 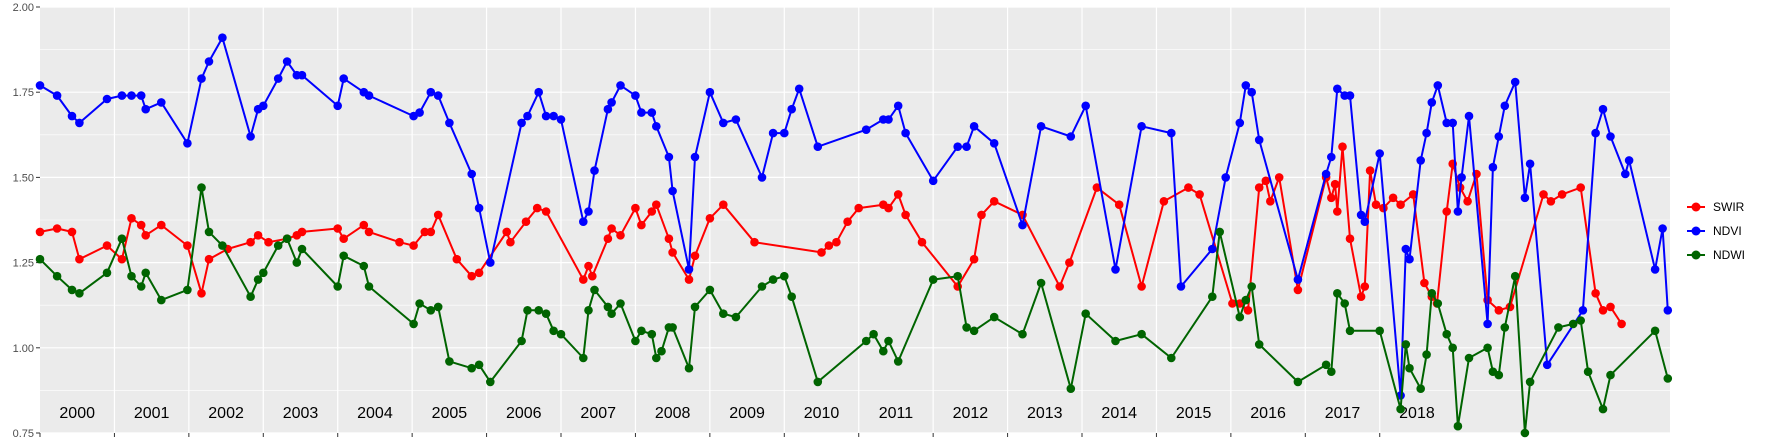 What do you see at coordinates (598, 413) in the screenshot?
I see `year-label: 2007` at bounding box center [598, 413].